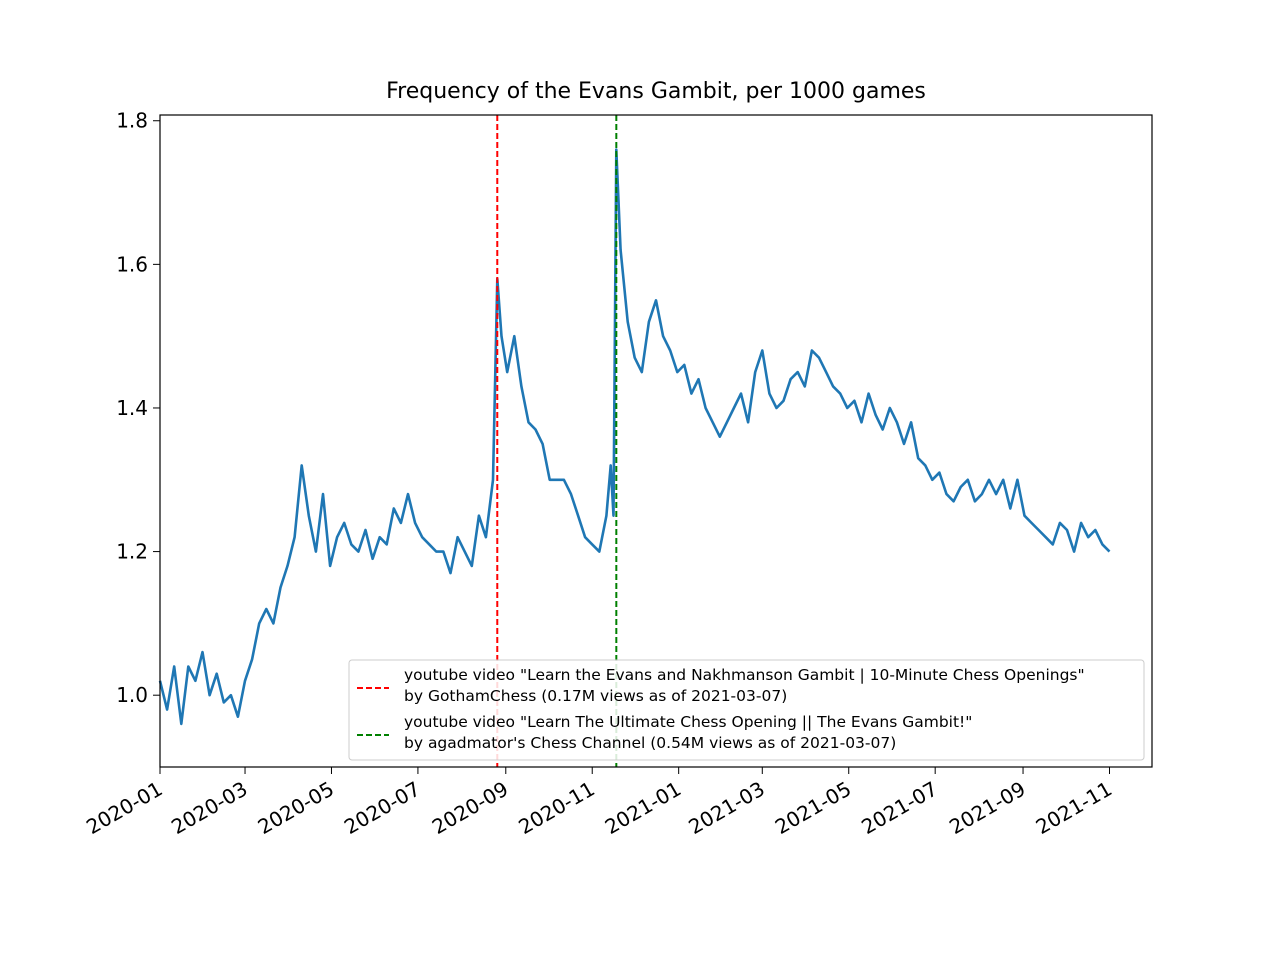 This screenshot has height=960, width=1280. I want to click on y-tick-label: 1.8, so click(132, 121).